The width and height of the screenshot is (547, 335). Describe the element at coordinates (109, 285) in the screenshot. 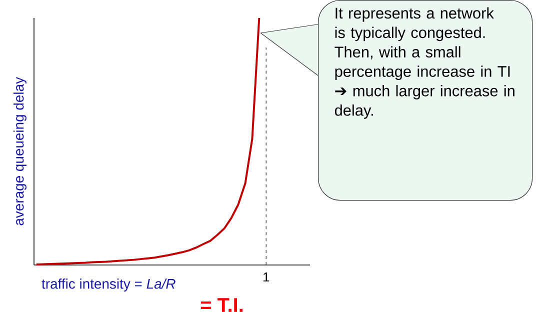

I see `x-axis-title: traffic intensity = La/R` at that location.